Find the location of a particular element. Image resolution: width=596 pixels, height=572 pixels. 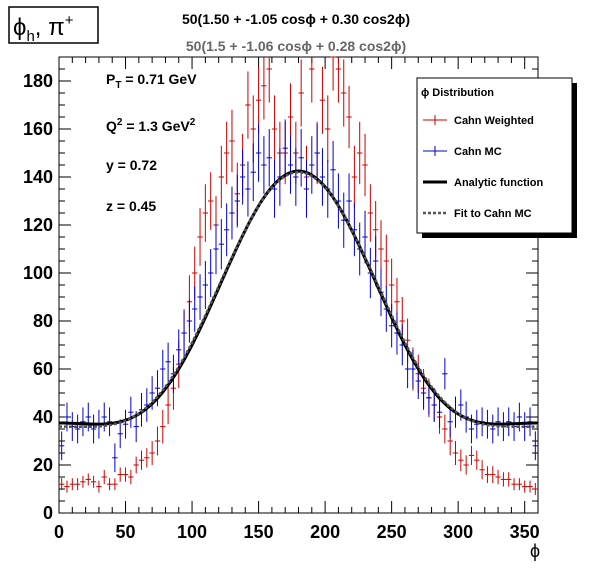

legend-box is located at coordinates (494, 155).